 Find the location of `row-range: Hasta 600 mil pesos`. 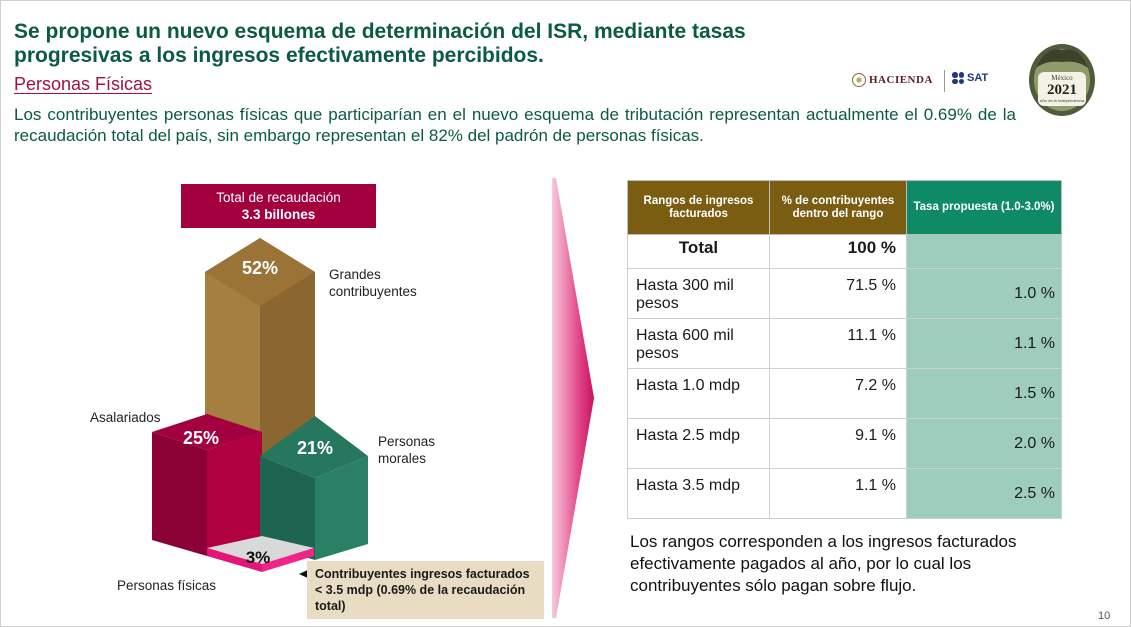

row-range: Hasta 600 mil pesos is located at coordinates (698, 343).